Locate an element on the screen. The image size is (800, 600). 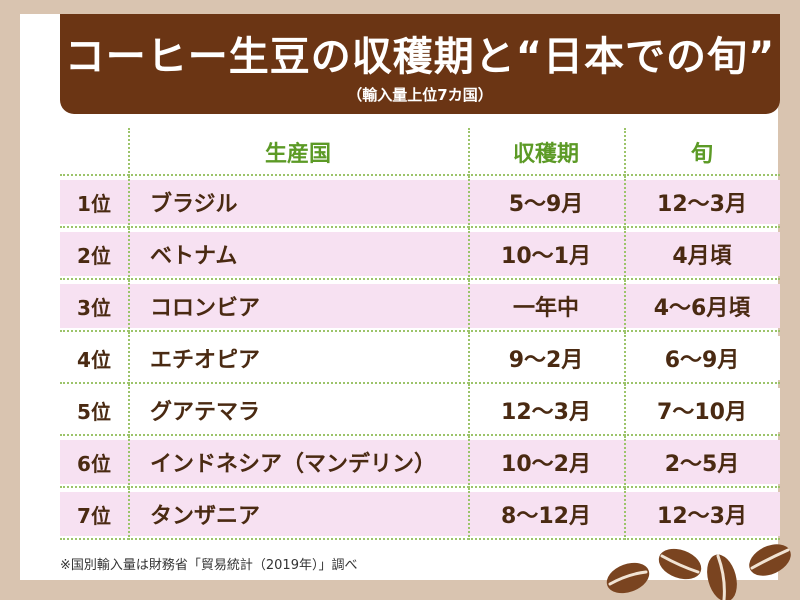
harvest-cell: 5〜9月 is located at coordinates (546, 202).